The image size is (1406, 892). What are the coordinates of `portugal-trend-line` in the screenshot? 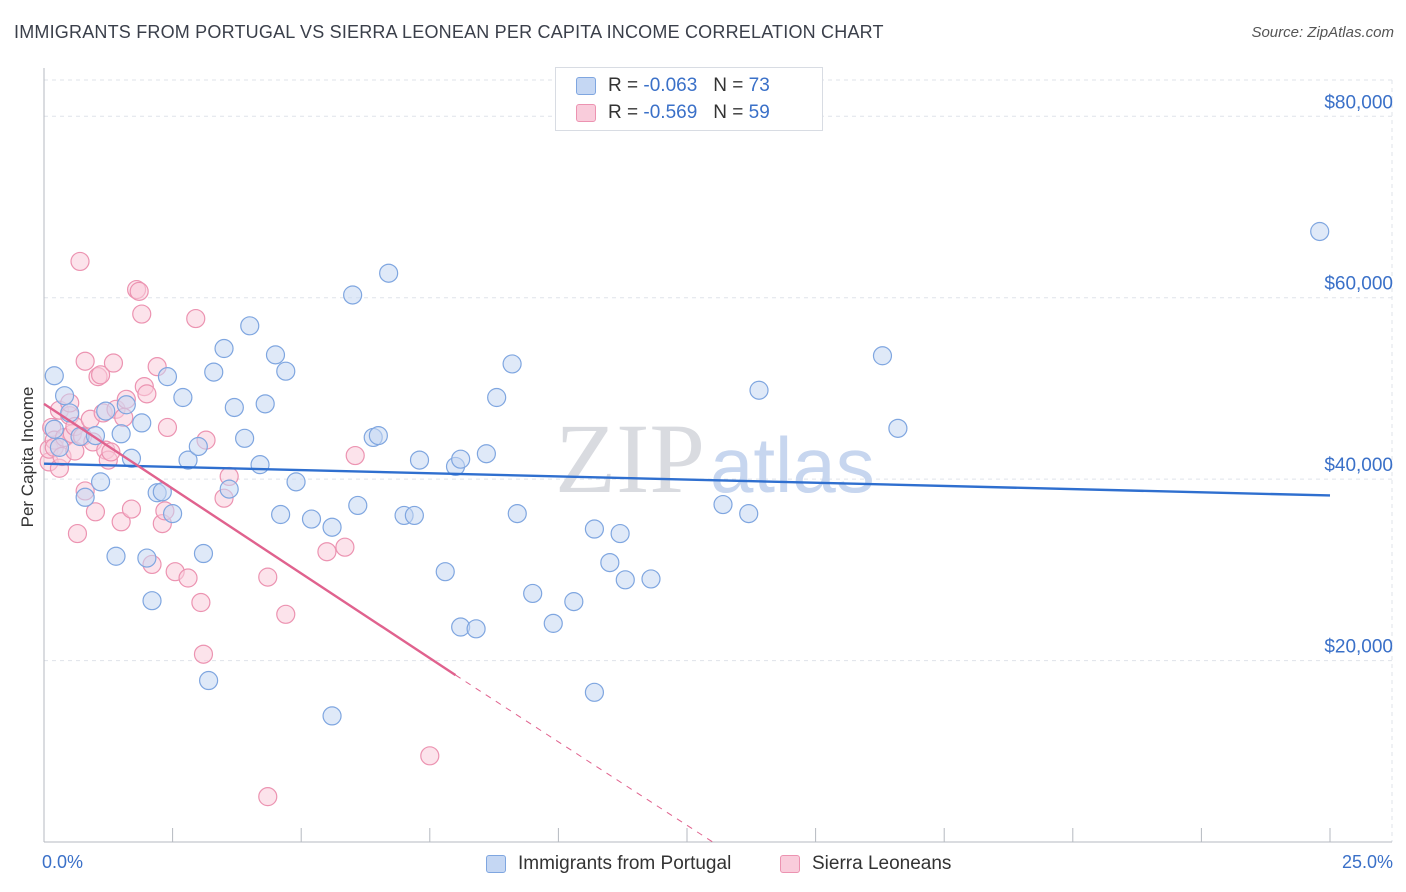 It's located at (687, 479).